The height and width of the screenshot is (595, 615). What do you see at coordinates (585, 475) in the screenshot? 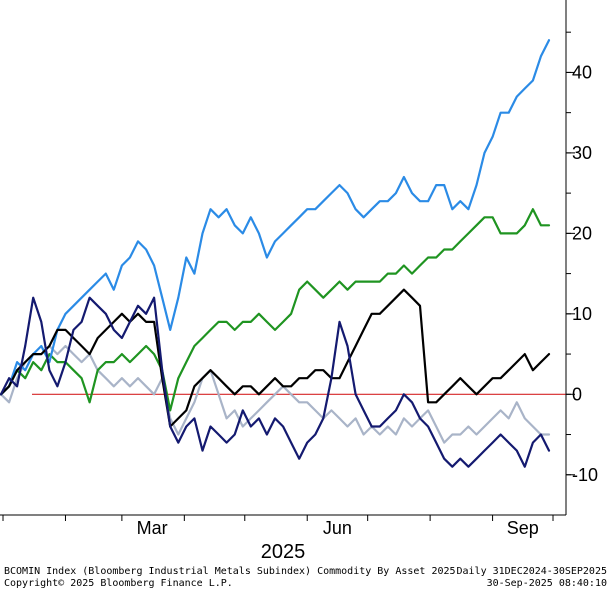
I see `y-tick-label: -10` at bounding box center [585, 475].